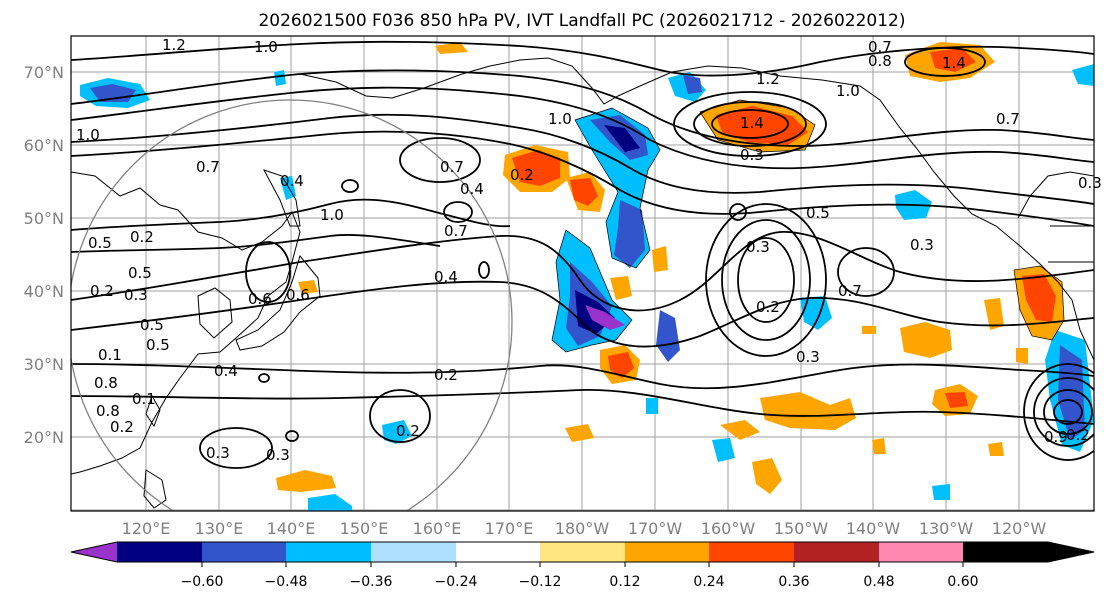  I want to click on lon-label: 140°W, so click(873, 528).